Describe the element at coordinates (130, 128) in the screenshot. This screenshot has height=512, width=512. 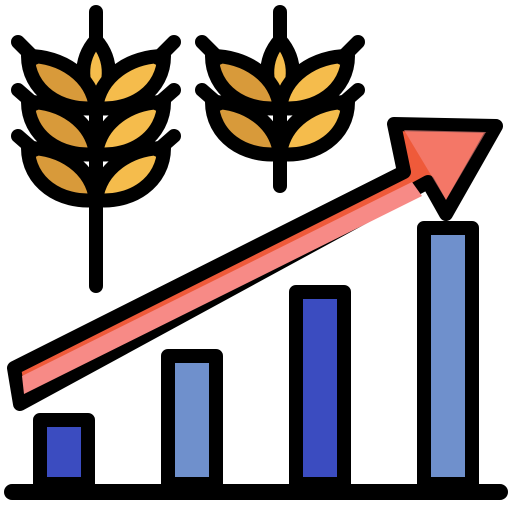
I see `wheat-left-grain-r2` at that location.